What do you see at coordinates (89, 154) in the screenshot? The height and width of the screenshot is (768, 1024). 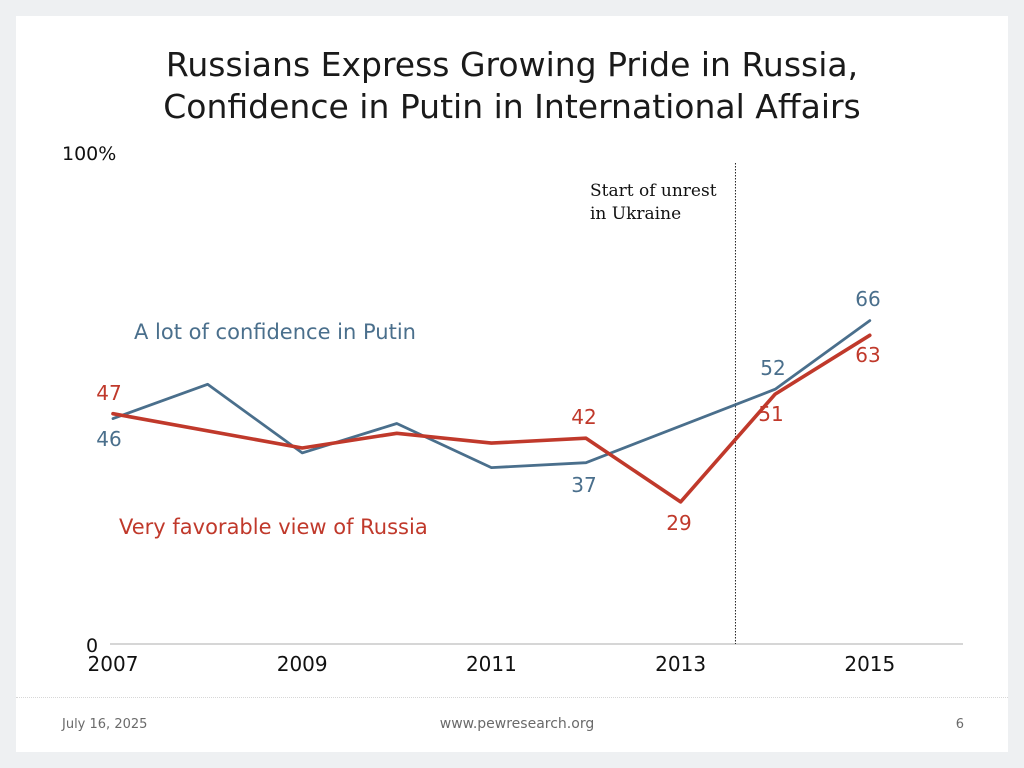 I see `y-tick-label-top: 100%` at bounding box center [89, 154].